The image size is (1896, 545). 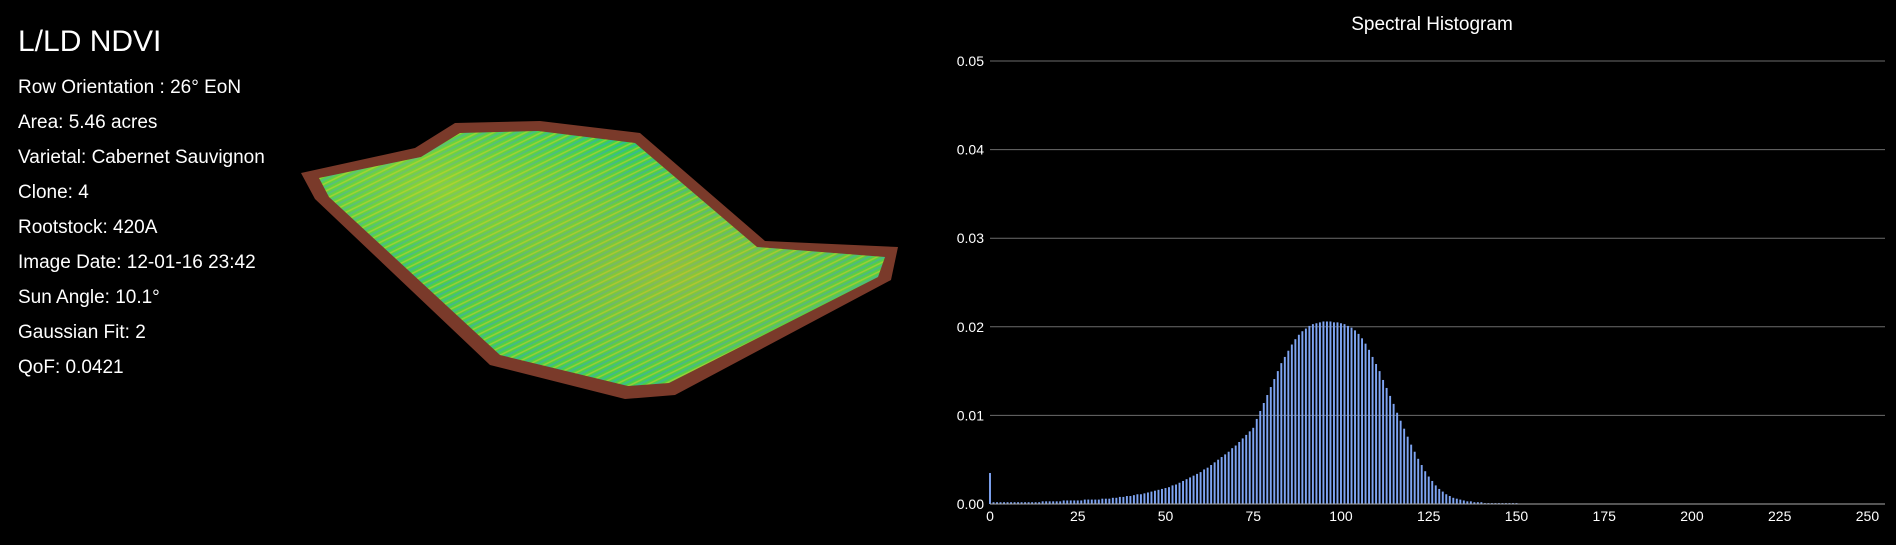 I want to click on qof: QoF: 0.0421, so click(x=71, y=367).